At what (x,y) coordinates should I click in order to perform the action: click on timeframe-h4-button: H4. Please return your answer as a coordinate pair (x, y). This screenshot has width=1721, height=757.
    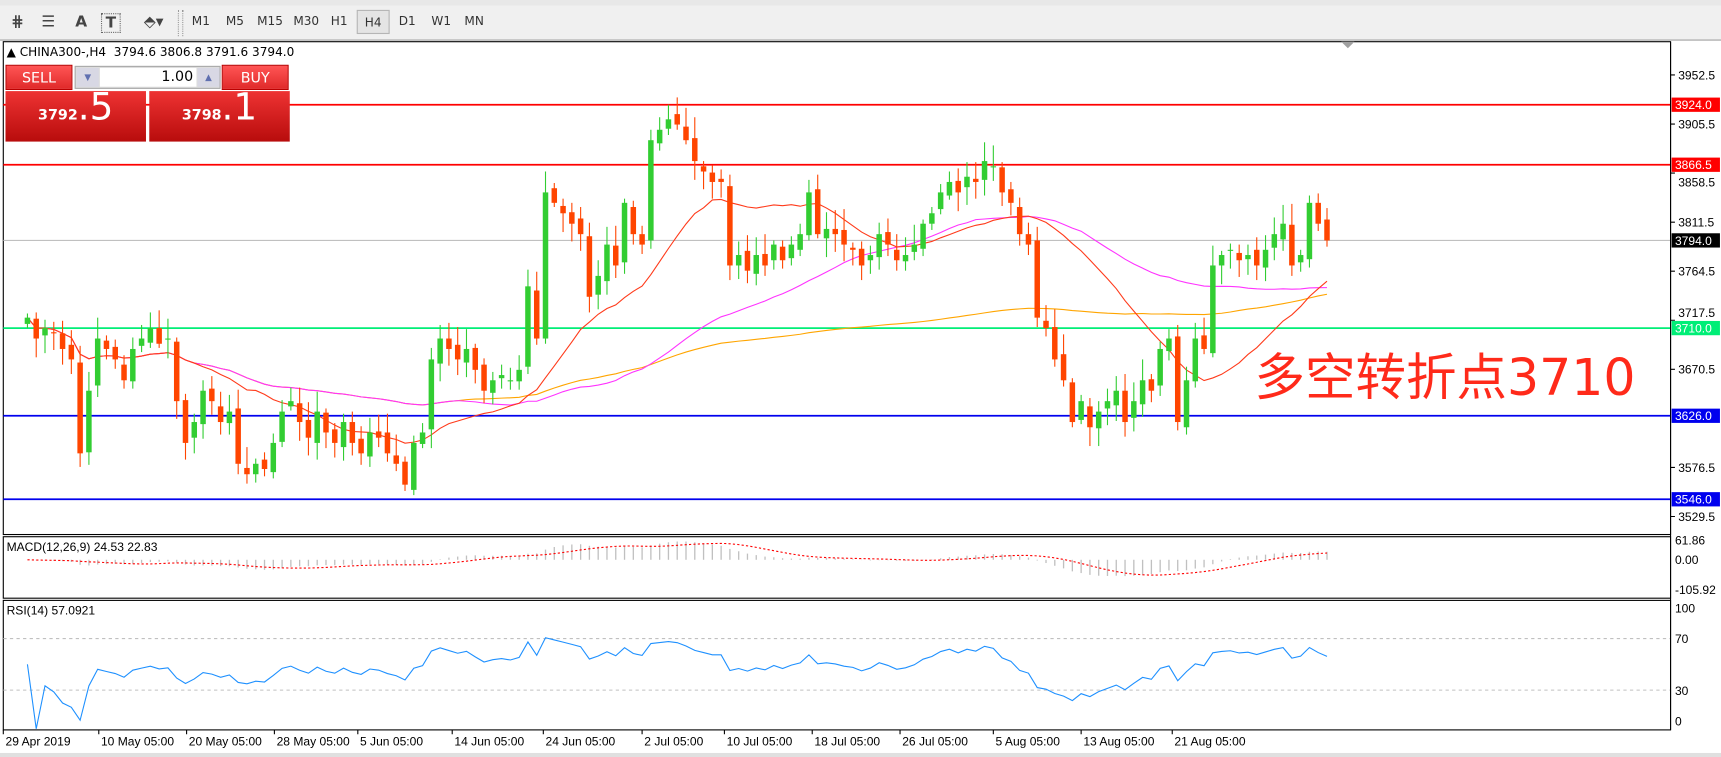
    Looking at the image, I should click on (373, 22).